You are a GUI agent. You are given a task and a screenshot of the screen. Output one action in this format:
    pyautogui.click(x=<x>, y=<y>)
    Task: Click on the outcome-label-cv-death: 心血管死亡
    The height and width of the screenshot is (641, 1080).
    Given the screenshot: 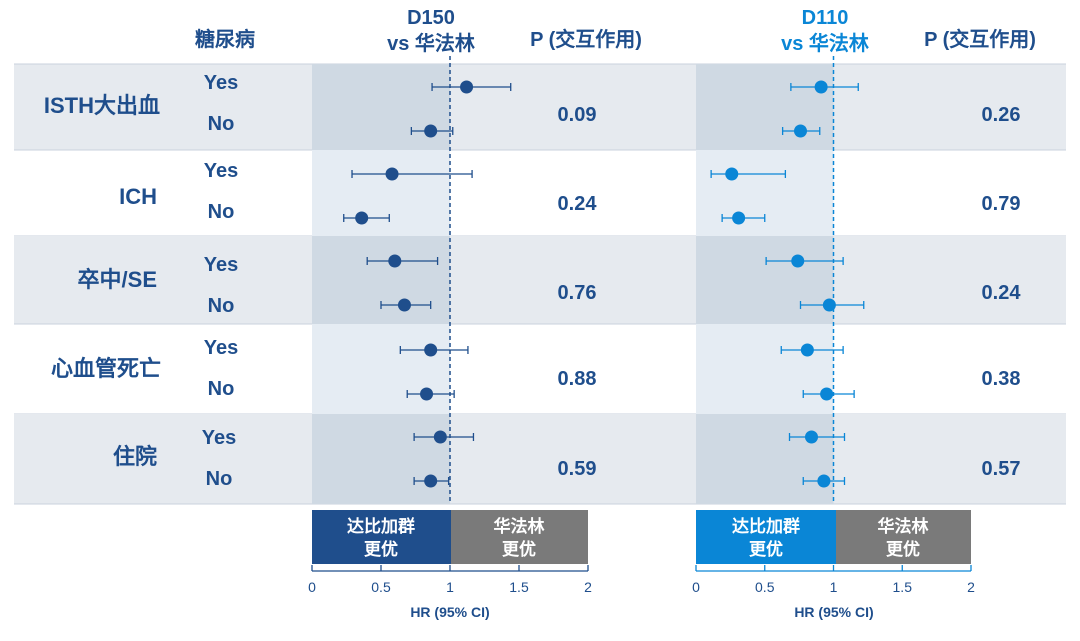 What is the action you would take?
    pyautogui.click(x=106, y=368)
    